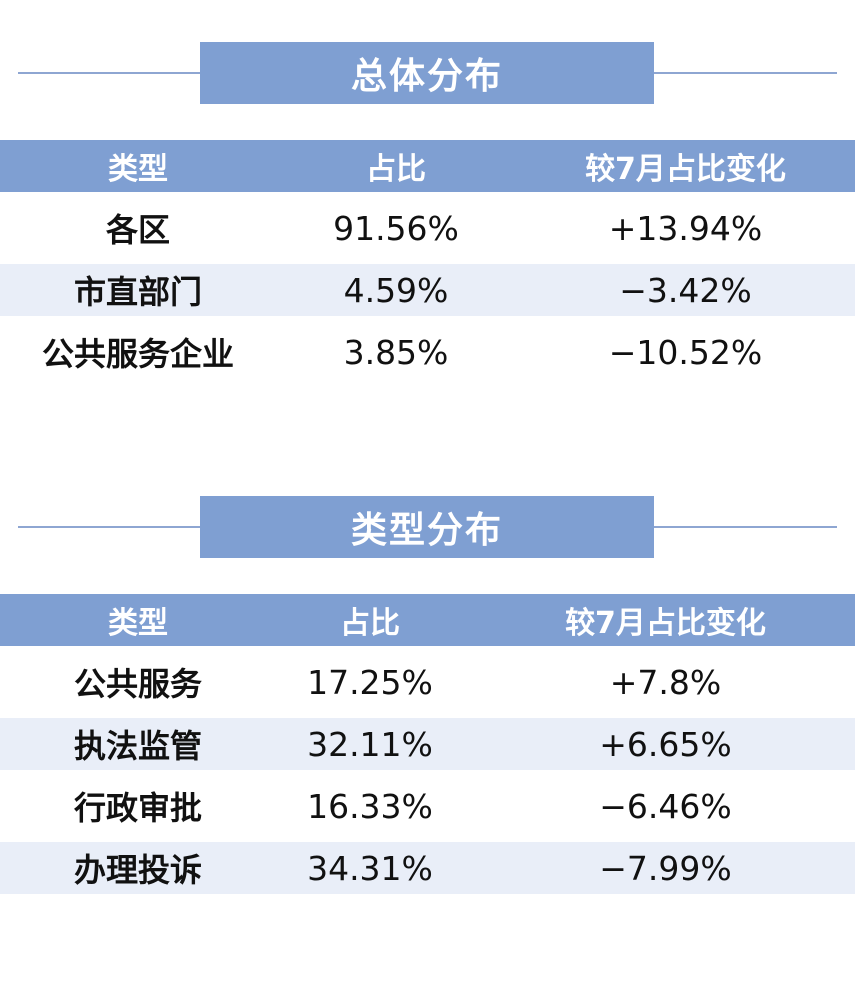  What do you see at coordinates (137, 230) in the screenshot?
I see `row-type: 各区` at bounding box center [137, 230].